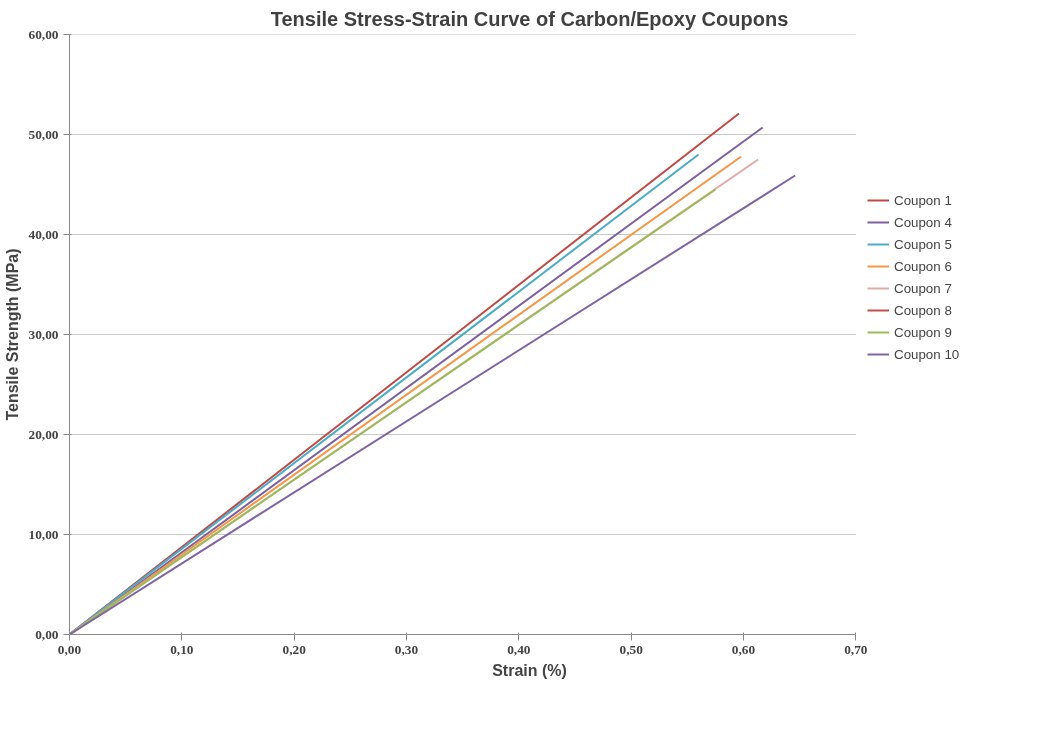 This screenshot has height=735, width=1054. Describe the element at coordinates (743, 649) in the screenshot. I see `x-tick-label: 0,60` at that location.